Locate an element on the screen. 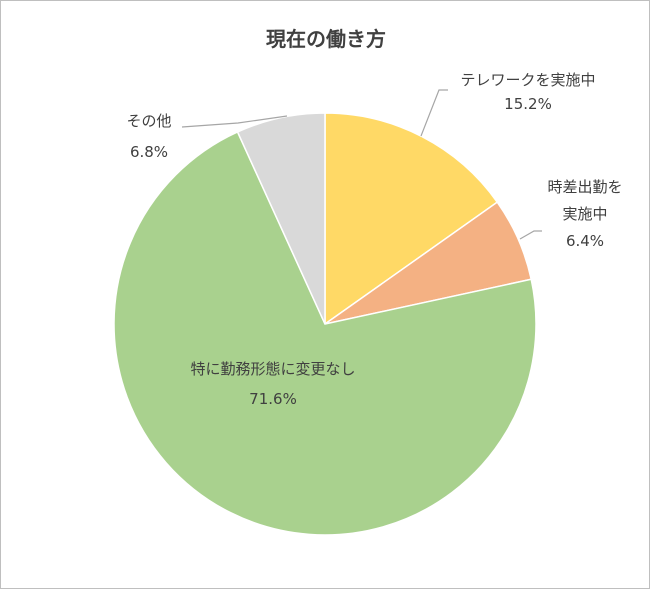 This screenshot has width=650, height=589. leader-line-staggered-commute is located at coordinates (530, 235).